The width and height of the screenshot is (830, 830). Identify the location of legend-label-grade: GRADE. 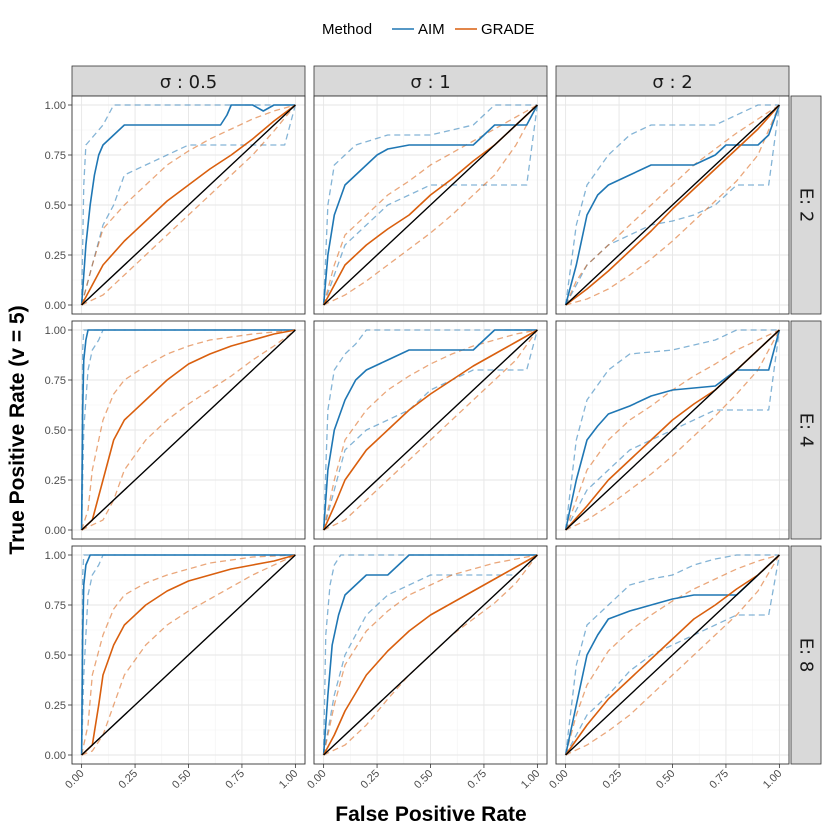
(507, 29).